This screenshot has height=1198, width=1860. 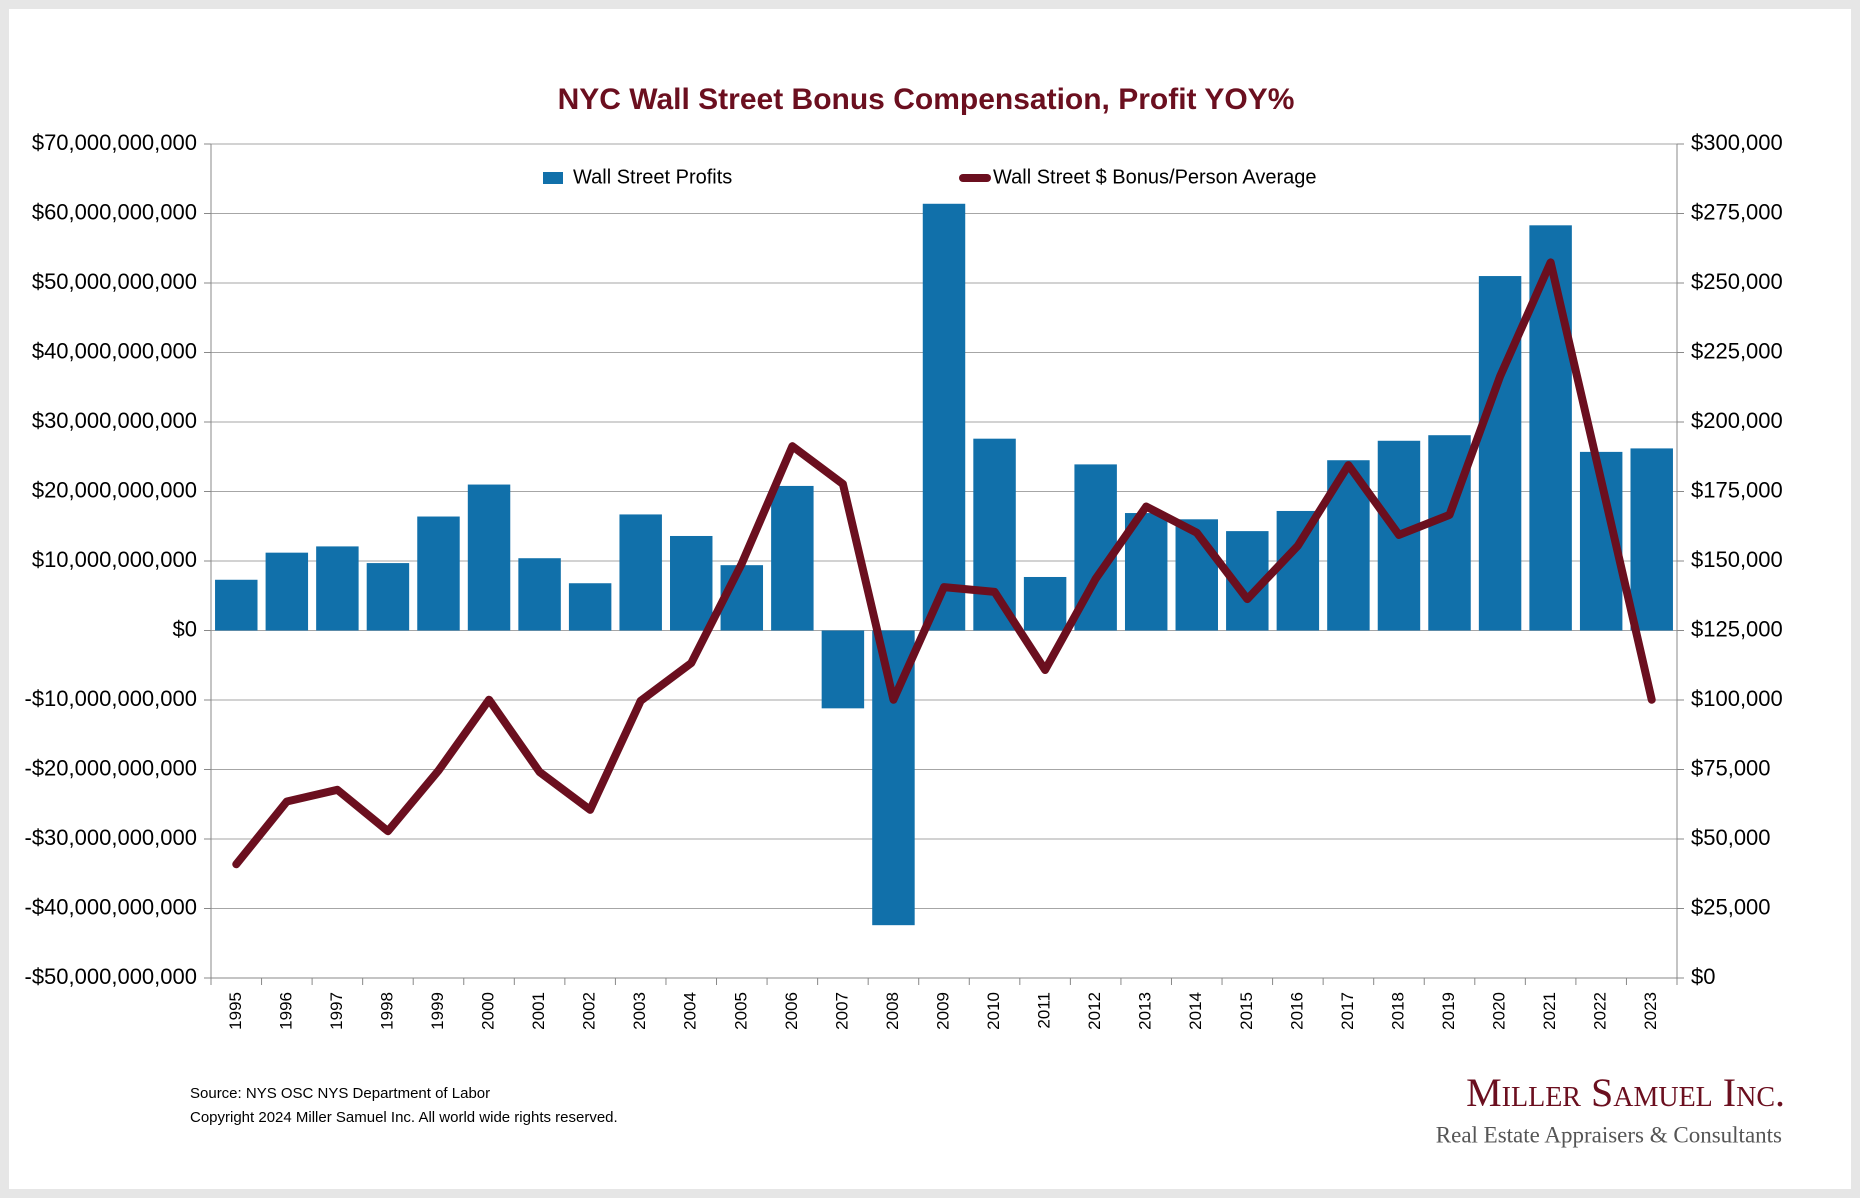 What do you see at coordinates (1731, 837) in the screenshot?
I see `y2-tick-label: $50,000` at bounding box center [1731, 837].